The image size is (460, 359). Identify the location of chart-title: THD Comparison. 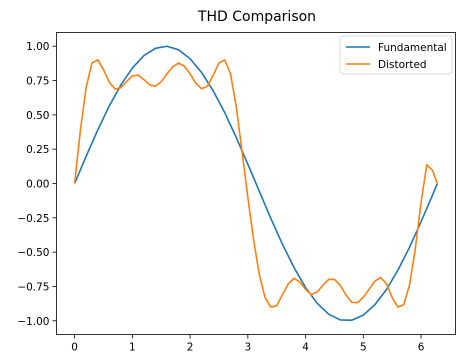
(256, 17).